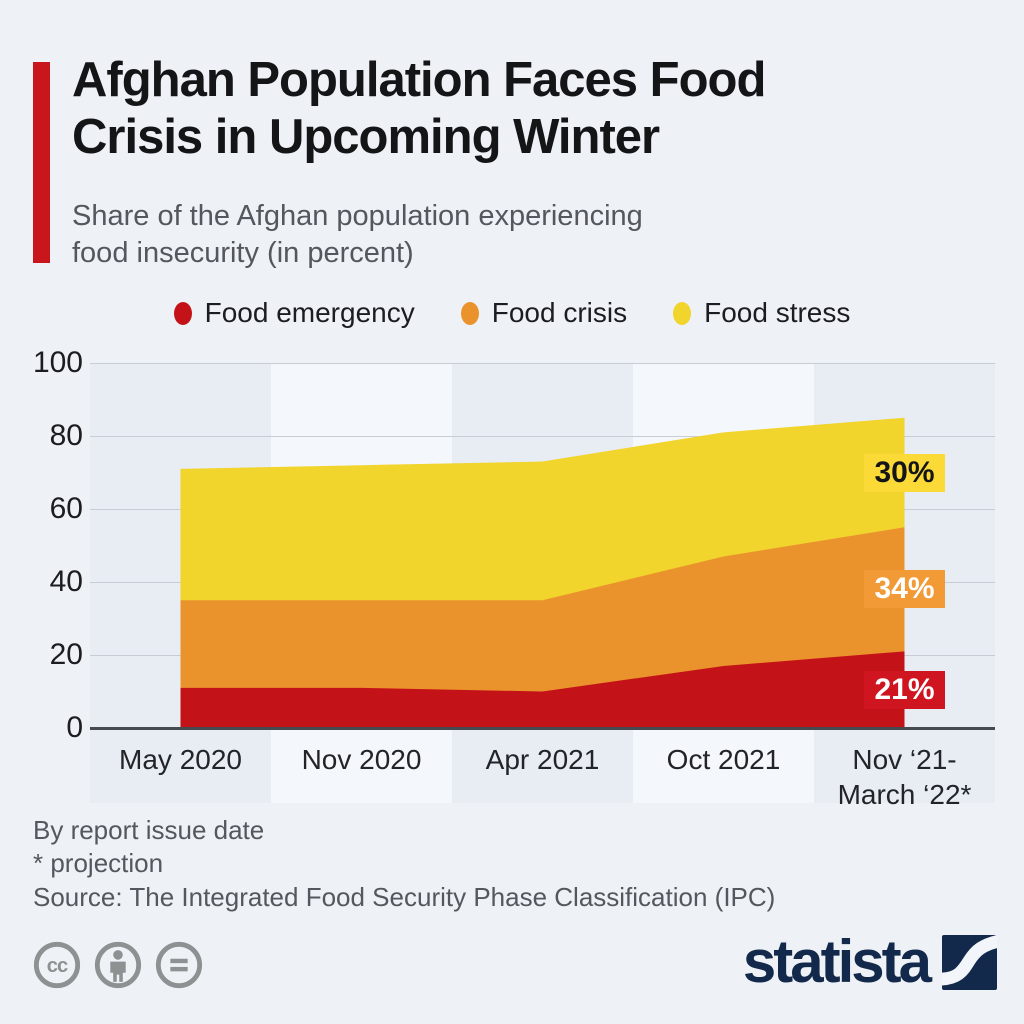 The image size is (1024, 1024). I want to click on attribution-icon, so click(118, 965).